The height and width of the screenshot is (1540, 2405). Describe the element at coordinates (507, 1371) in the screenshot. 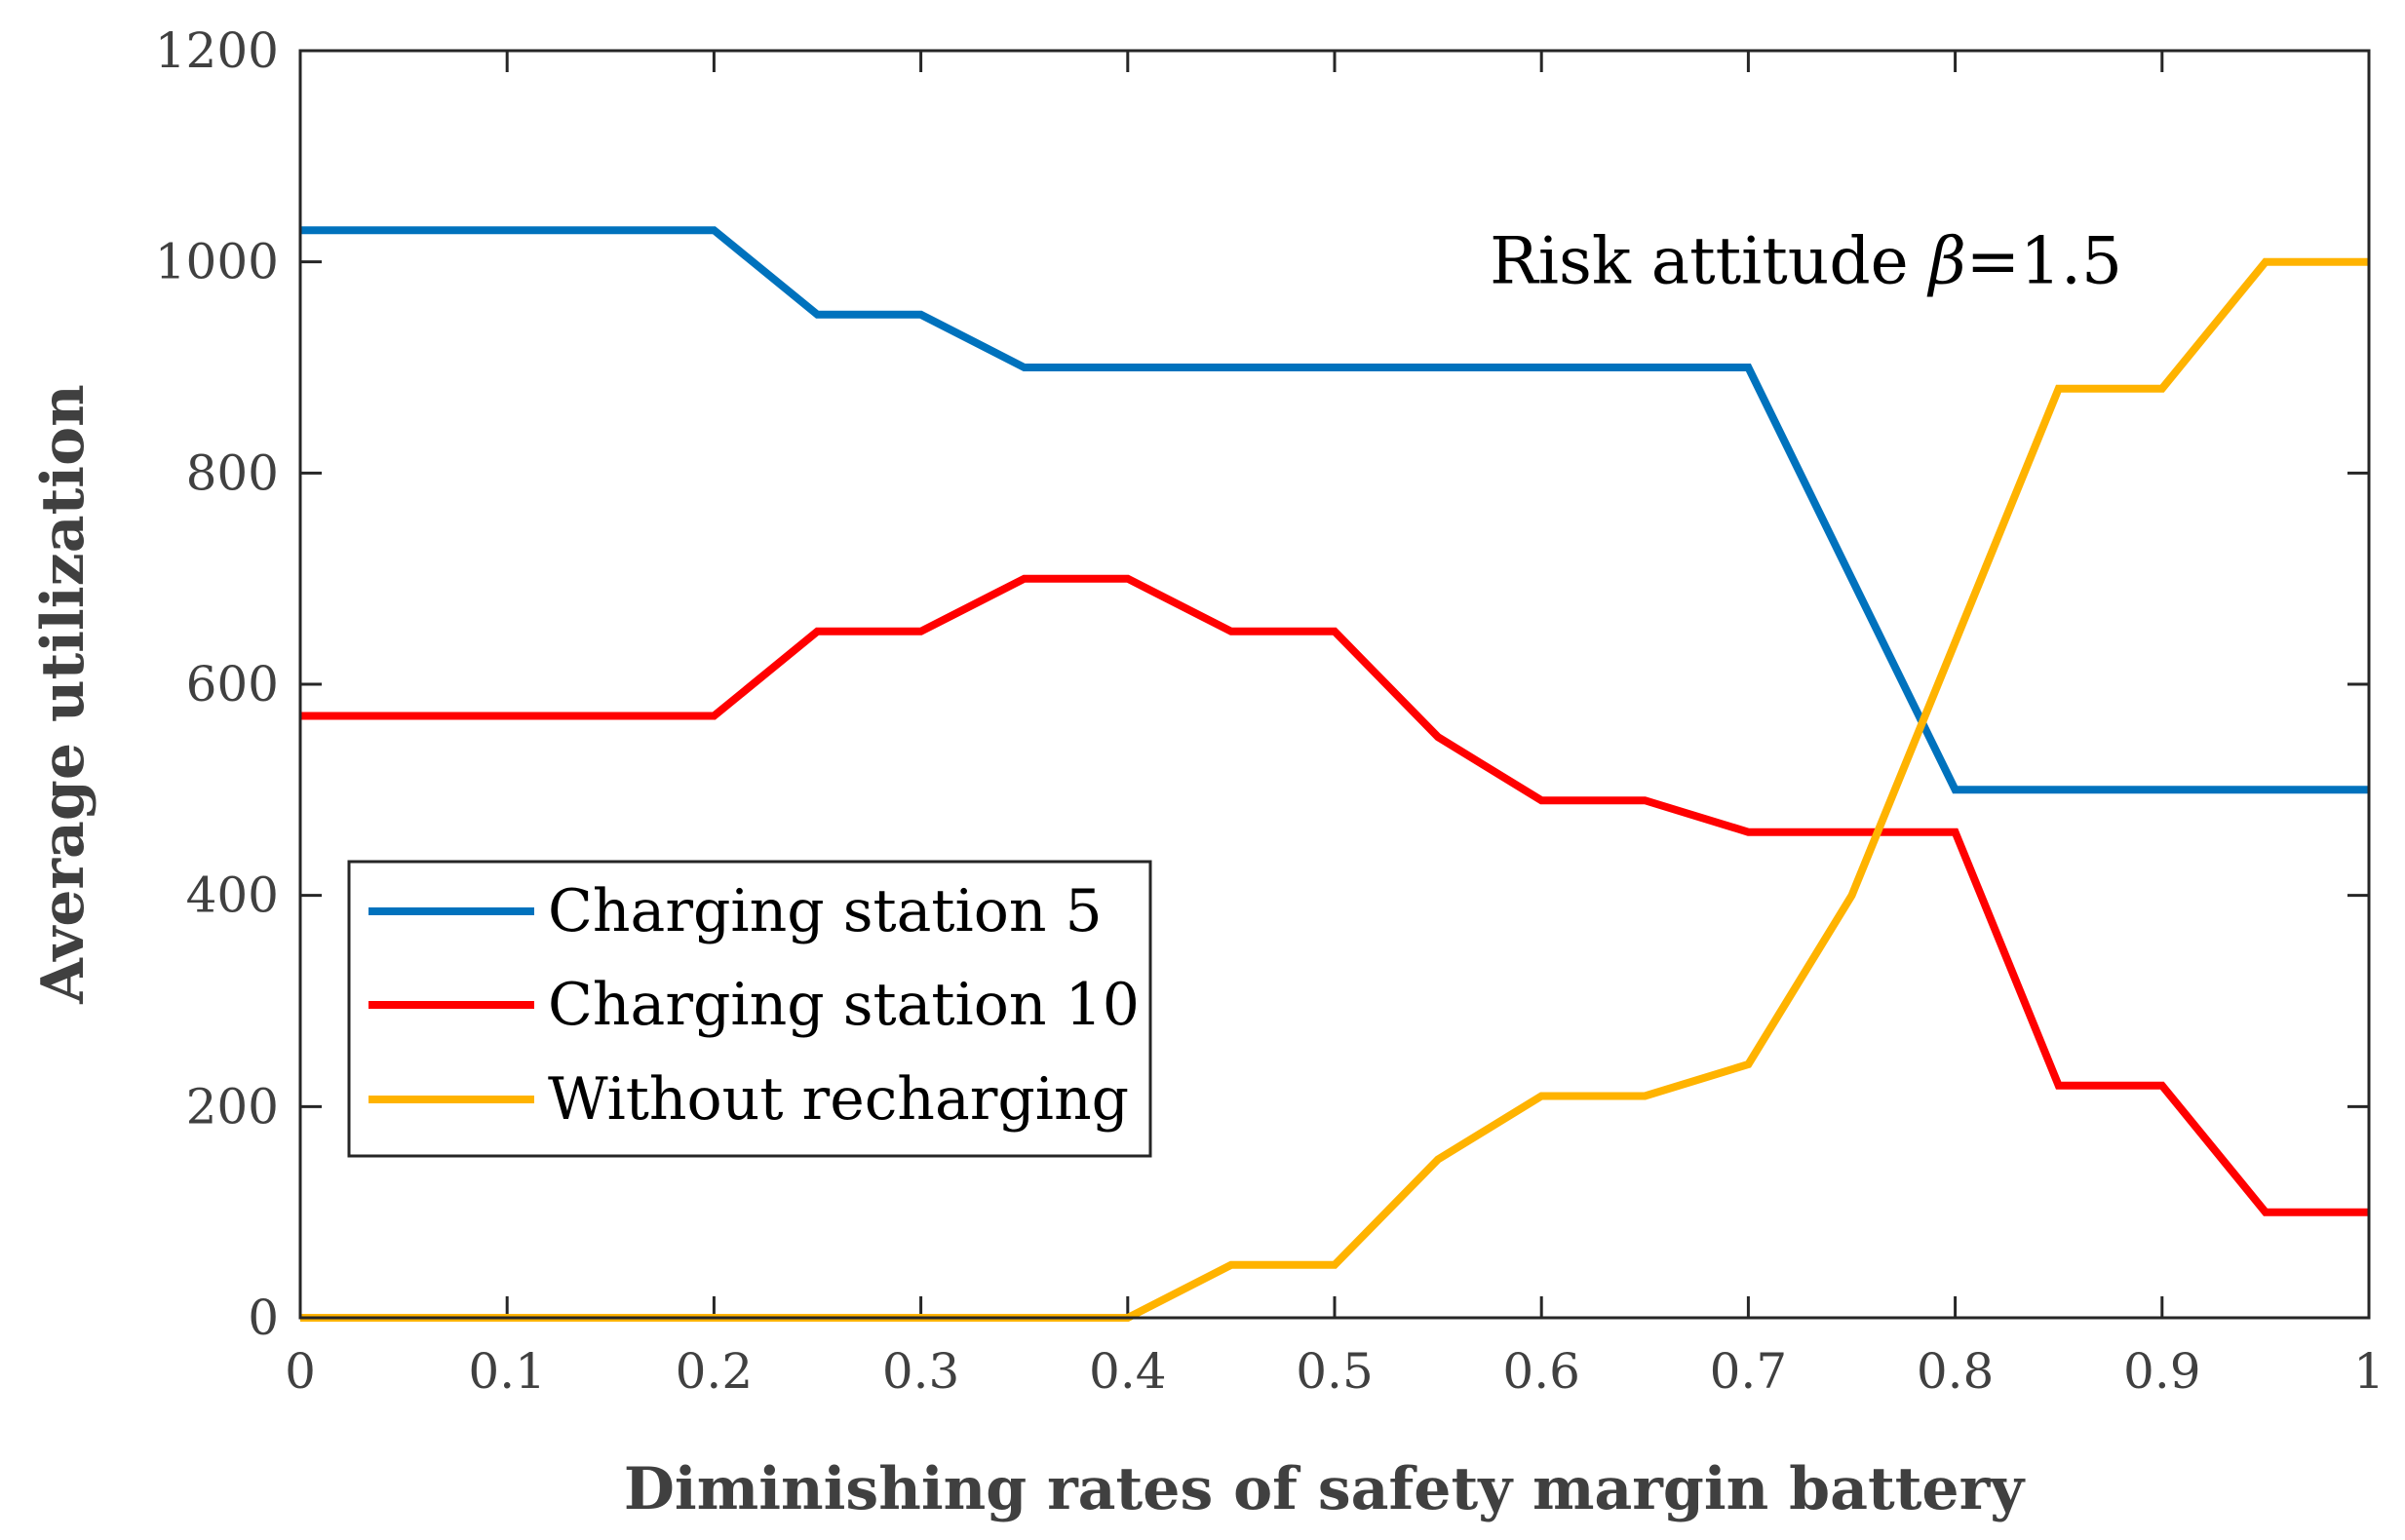

I see `x-tick-label: 0.1` at that location.